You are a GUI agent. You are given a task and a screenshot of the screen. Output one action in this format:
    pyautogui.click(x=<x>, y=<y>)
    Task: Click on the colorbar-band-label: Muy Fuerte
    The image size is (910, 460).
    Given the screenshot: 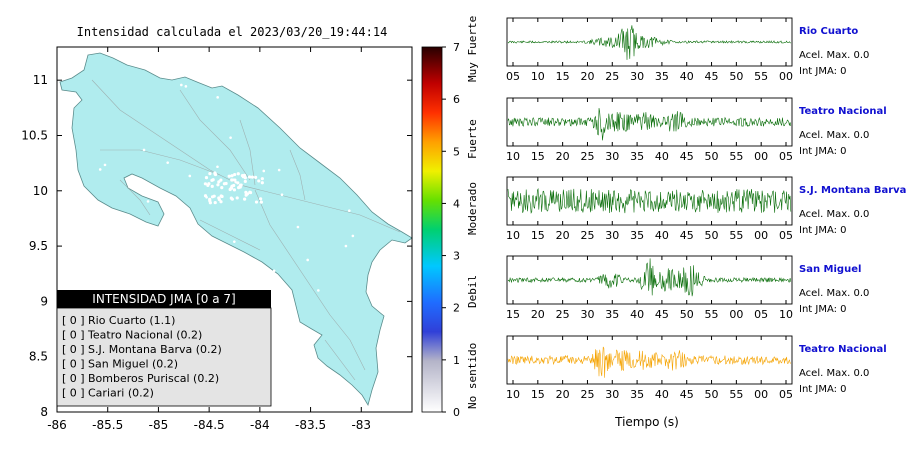 What is the action you would take?
    pyautogui.click(x=472, y=49)
    